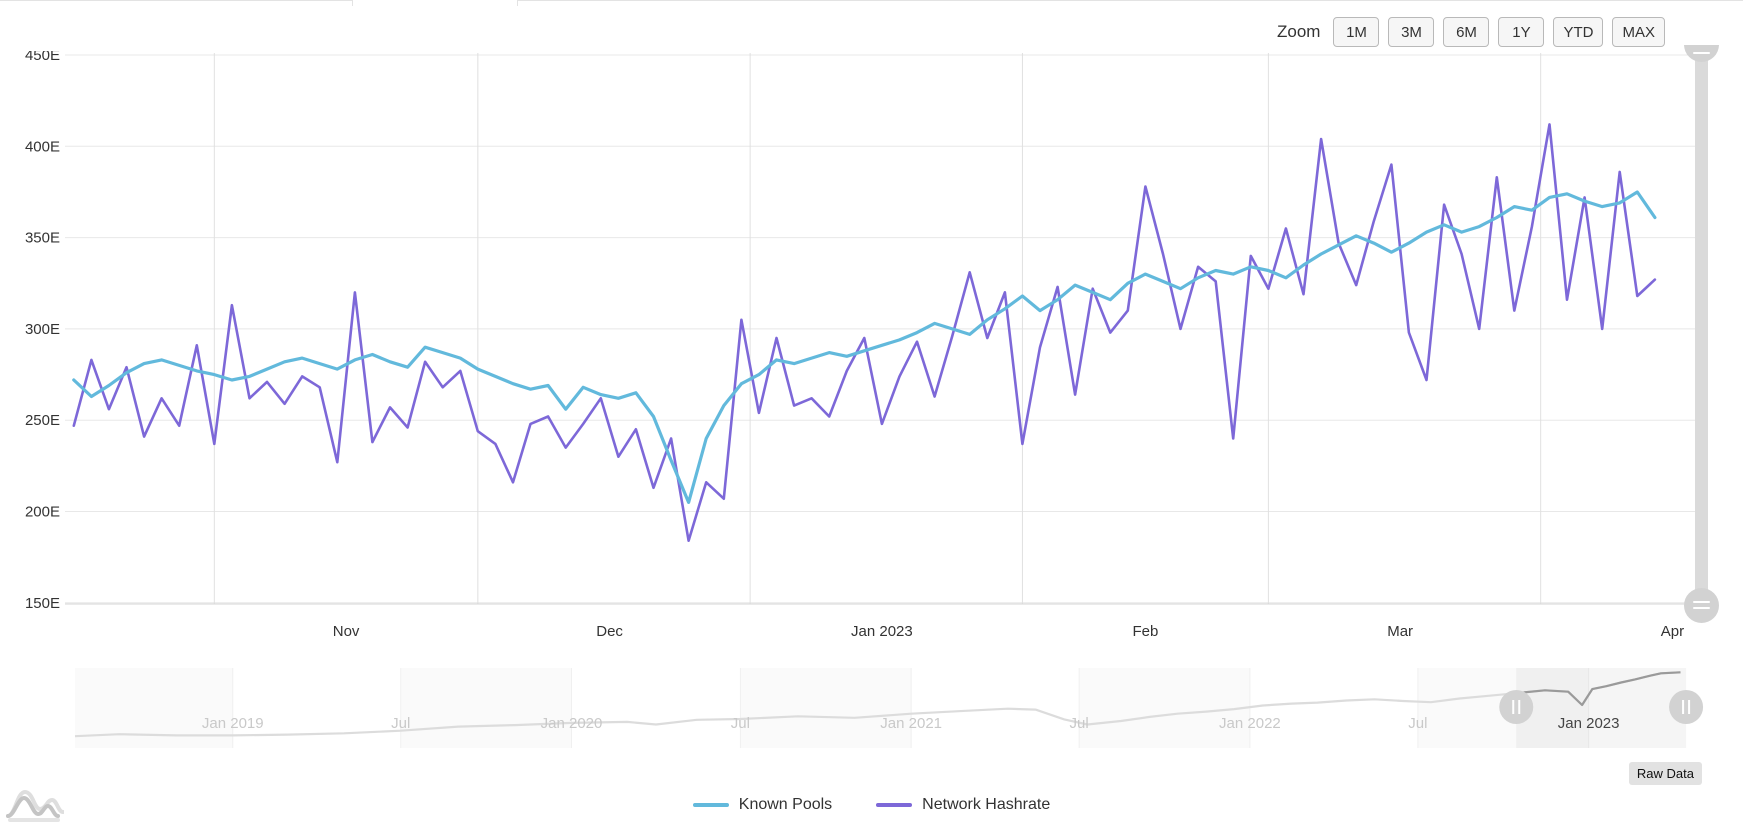 Image resolution: width=1743 pixels, height=829 pixels. Describe the element at coordinates (42, 603) in the screenshot. I see `y-axis-tick-label: 150E` at that location.